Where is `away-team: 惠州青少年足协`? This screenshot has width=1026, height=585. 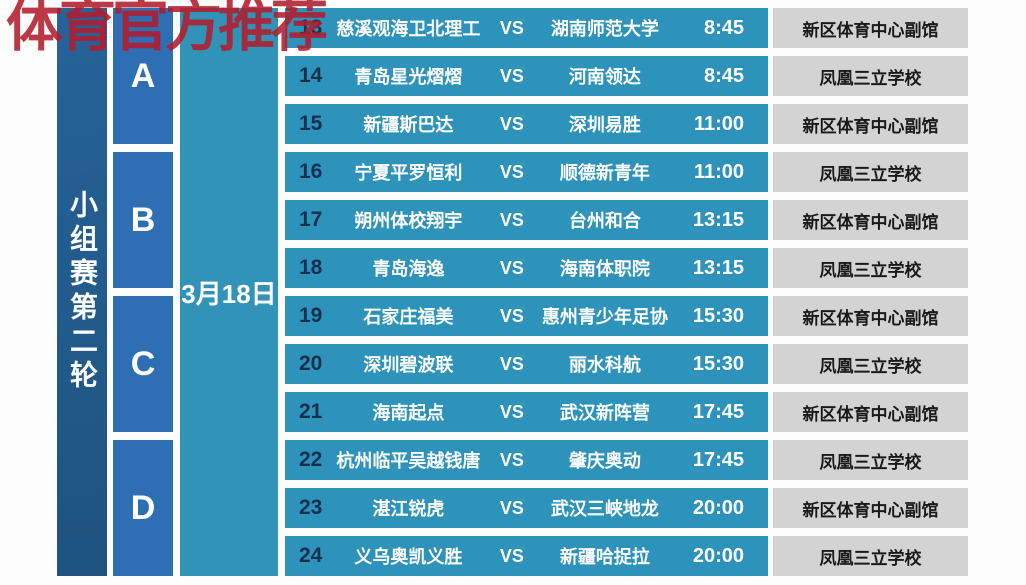 away-team: 惠州青少年足协 is located at coordinates (604, 317).